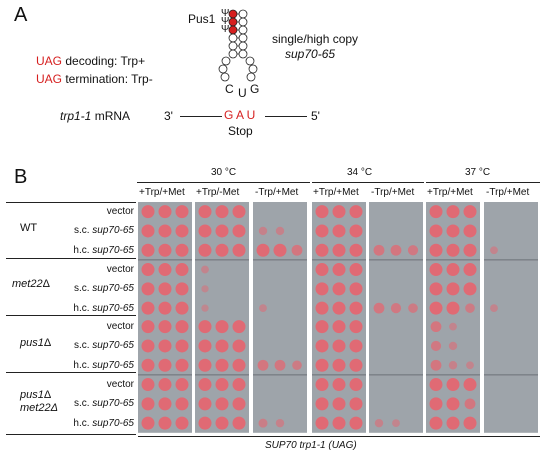 The image size is (550, 456). Describe the element at coordinates (91, 61) in the screenshot. I see `uag-decoding-label: UAG decoding: Trp+` at that location.